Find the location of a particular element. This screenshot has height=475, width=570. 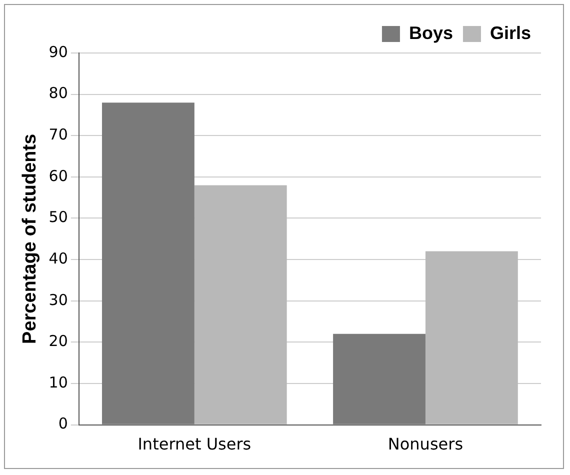

y-tick-label: 0 is located at coordinates (63, 423).